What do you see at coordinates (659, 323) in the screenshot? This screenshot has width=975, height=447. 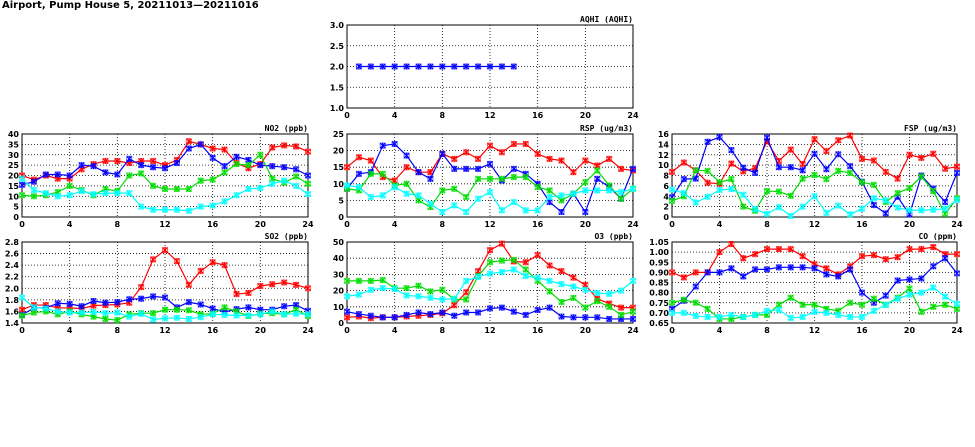 I see `y-tick-label: 0.65` at bounding box center [659, 323].